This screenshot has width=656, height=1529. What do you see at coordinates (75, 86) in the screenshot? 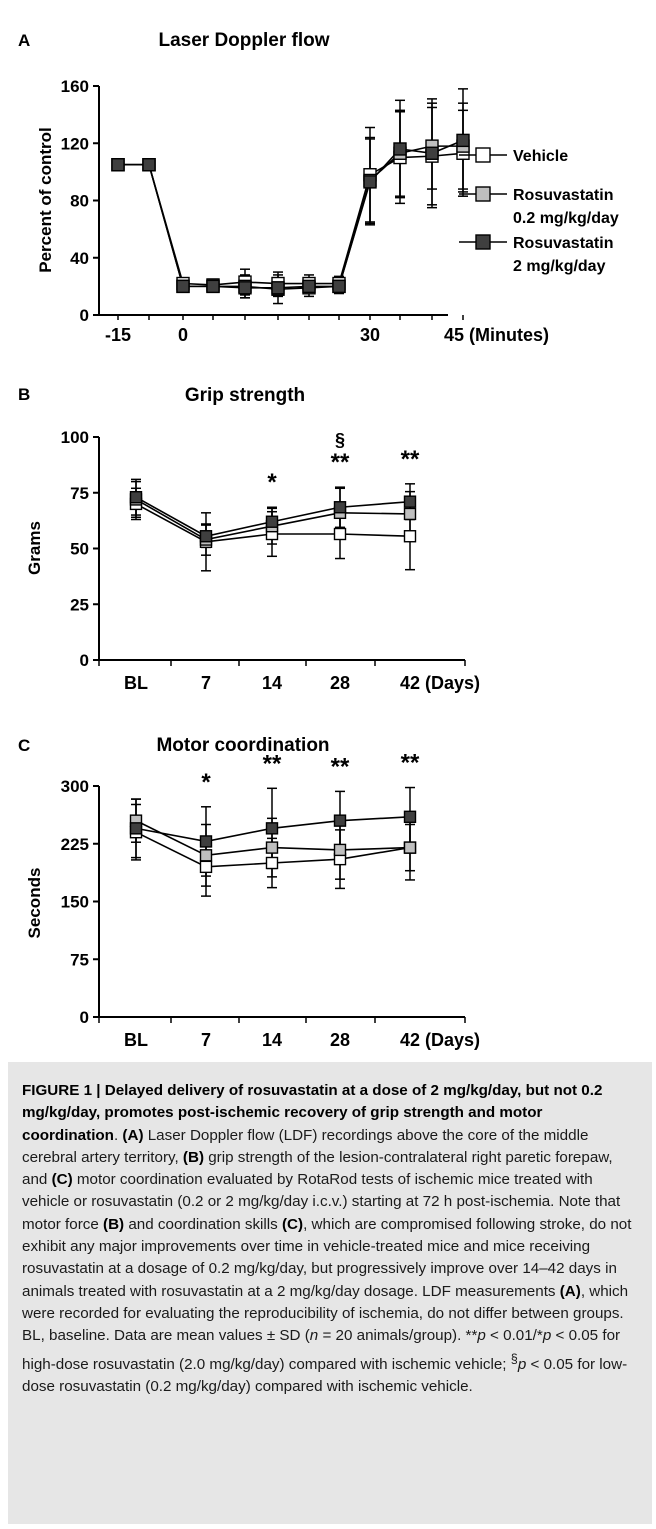
I see `y-tick-label: 160` at bounding box center [75, 86].